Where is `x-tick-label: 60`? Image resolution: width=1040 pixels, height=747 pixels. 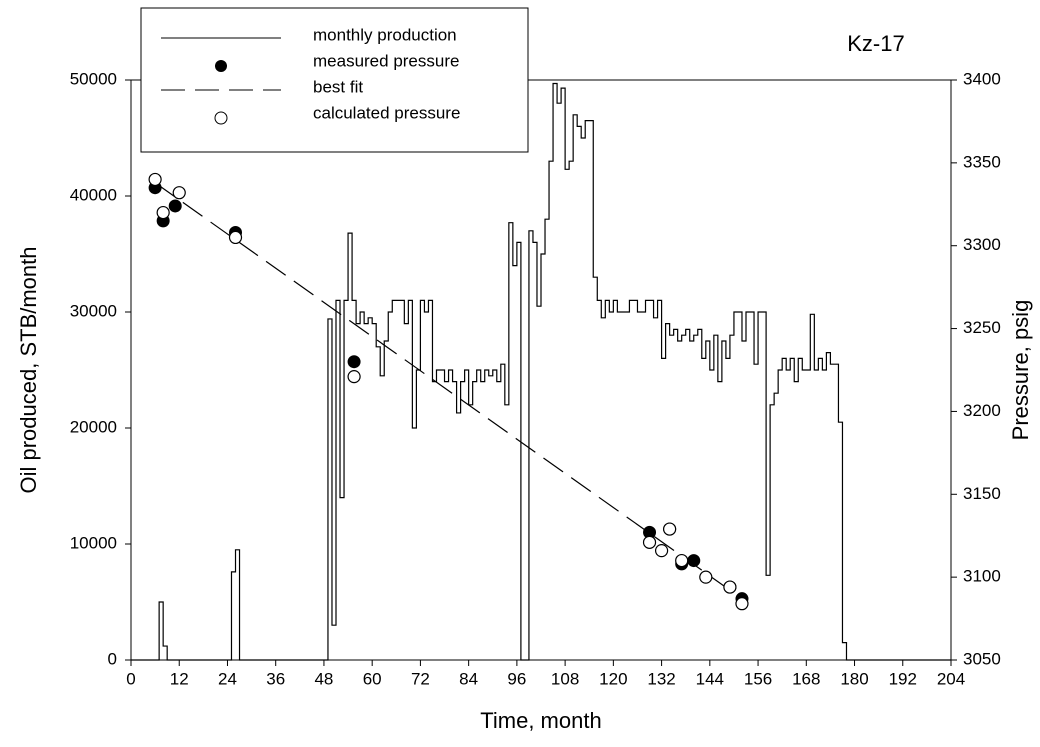 x-tick-label: 60 is located at coordinates (372, 678).